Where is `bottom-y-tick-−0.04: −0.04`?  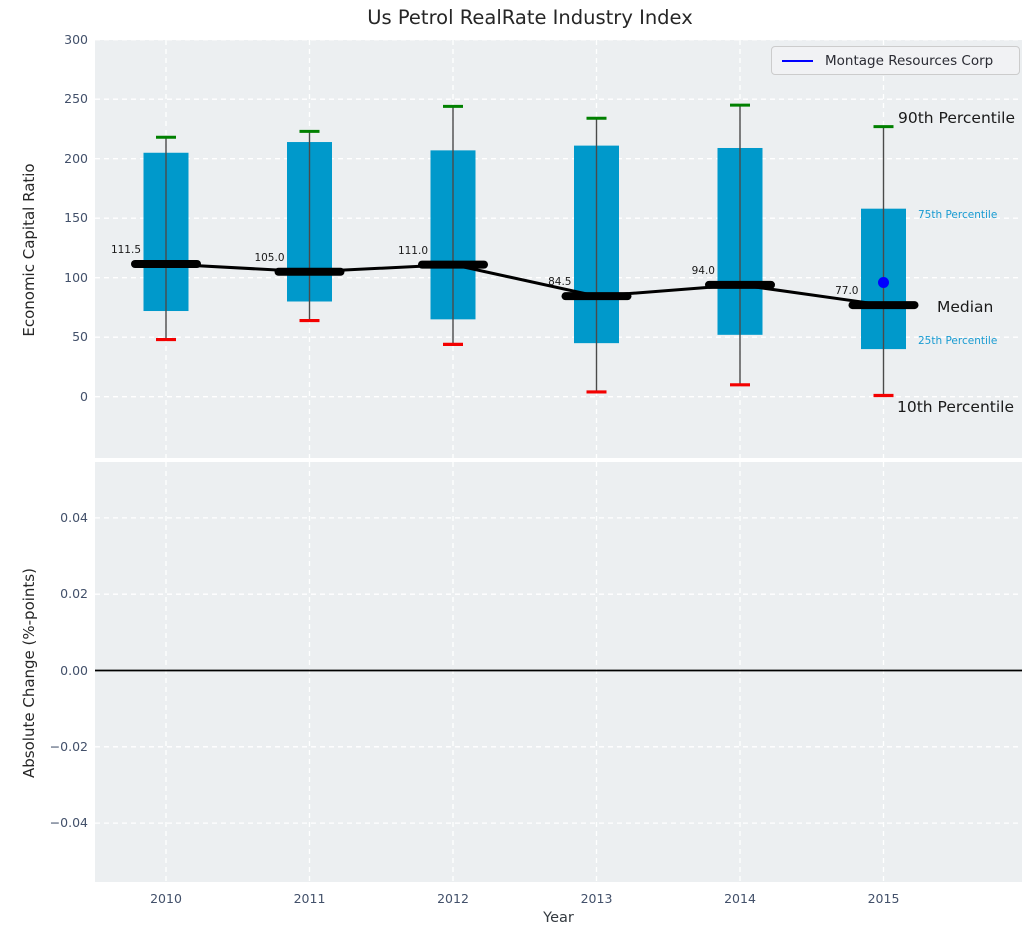 bottom-y-tick-−0.04: −0.04 is located at coordinates (68, 823).